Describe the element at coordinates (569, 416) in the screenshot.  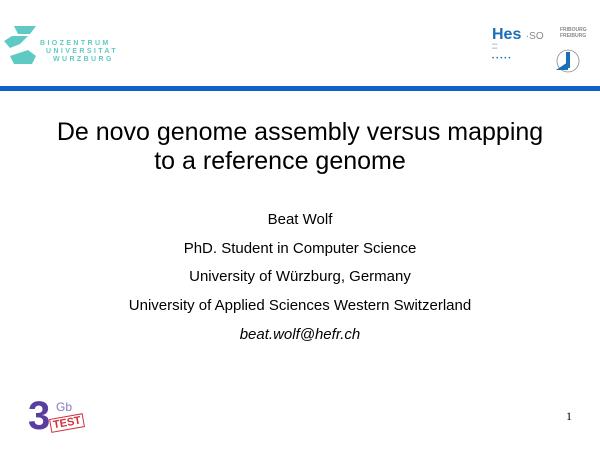
I see `page-number: 1` at that location.